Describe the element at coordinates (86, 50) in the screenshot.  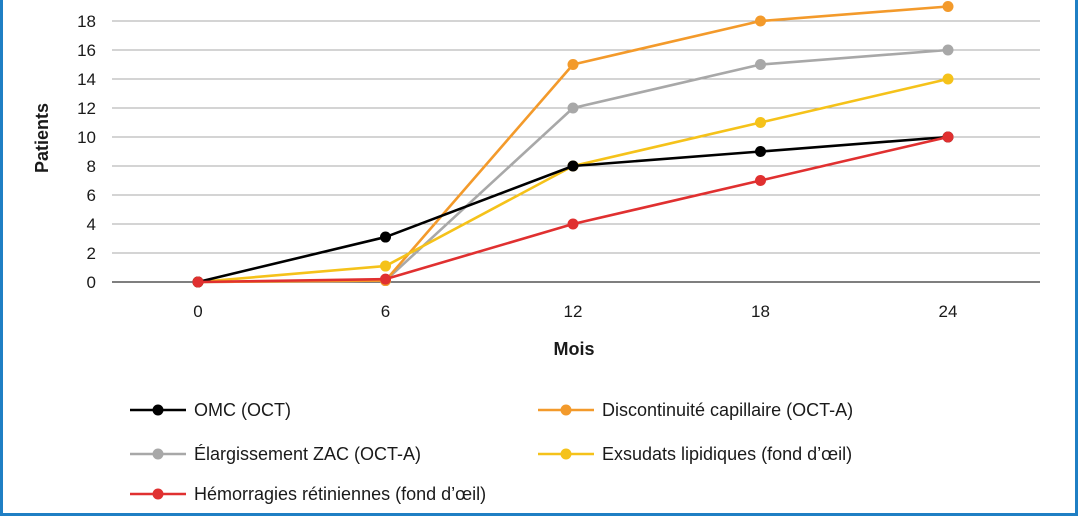
I see `y-tick-label: 16` at that location.